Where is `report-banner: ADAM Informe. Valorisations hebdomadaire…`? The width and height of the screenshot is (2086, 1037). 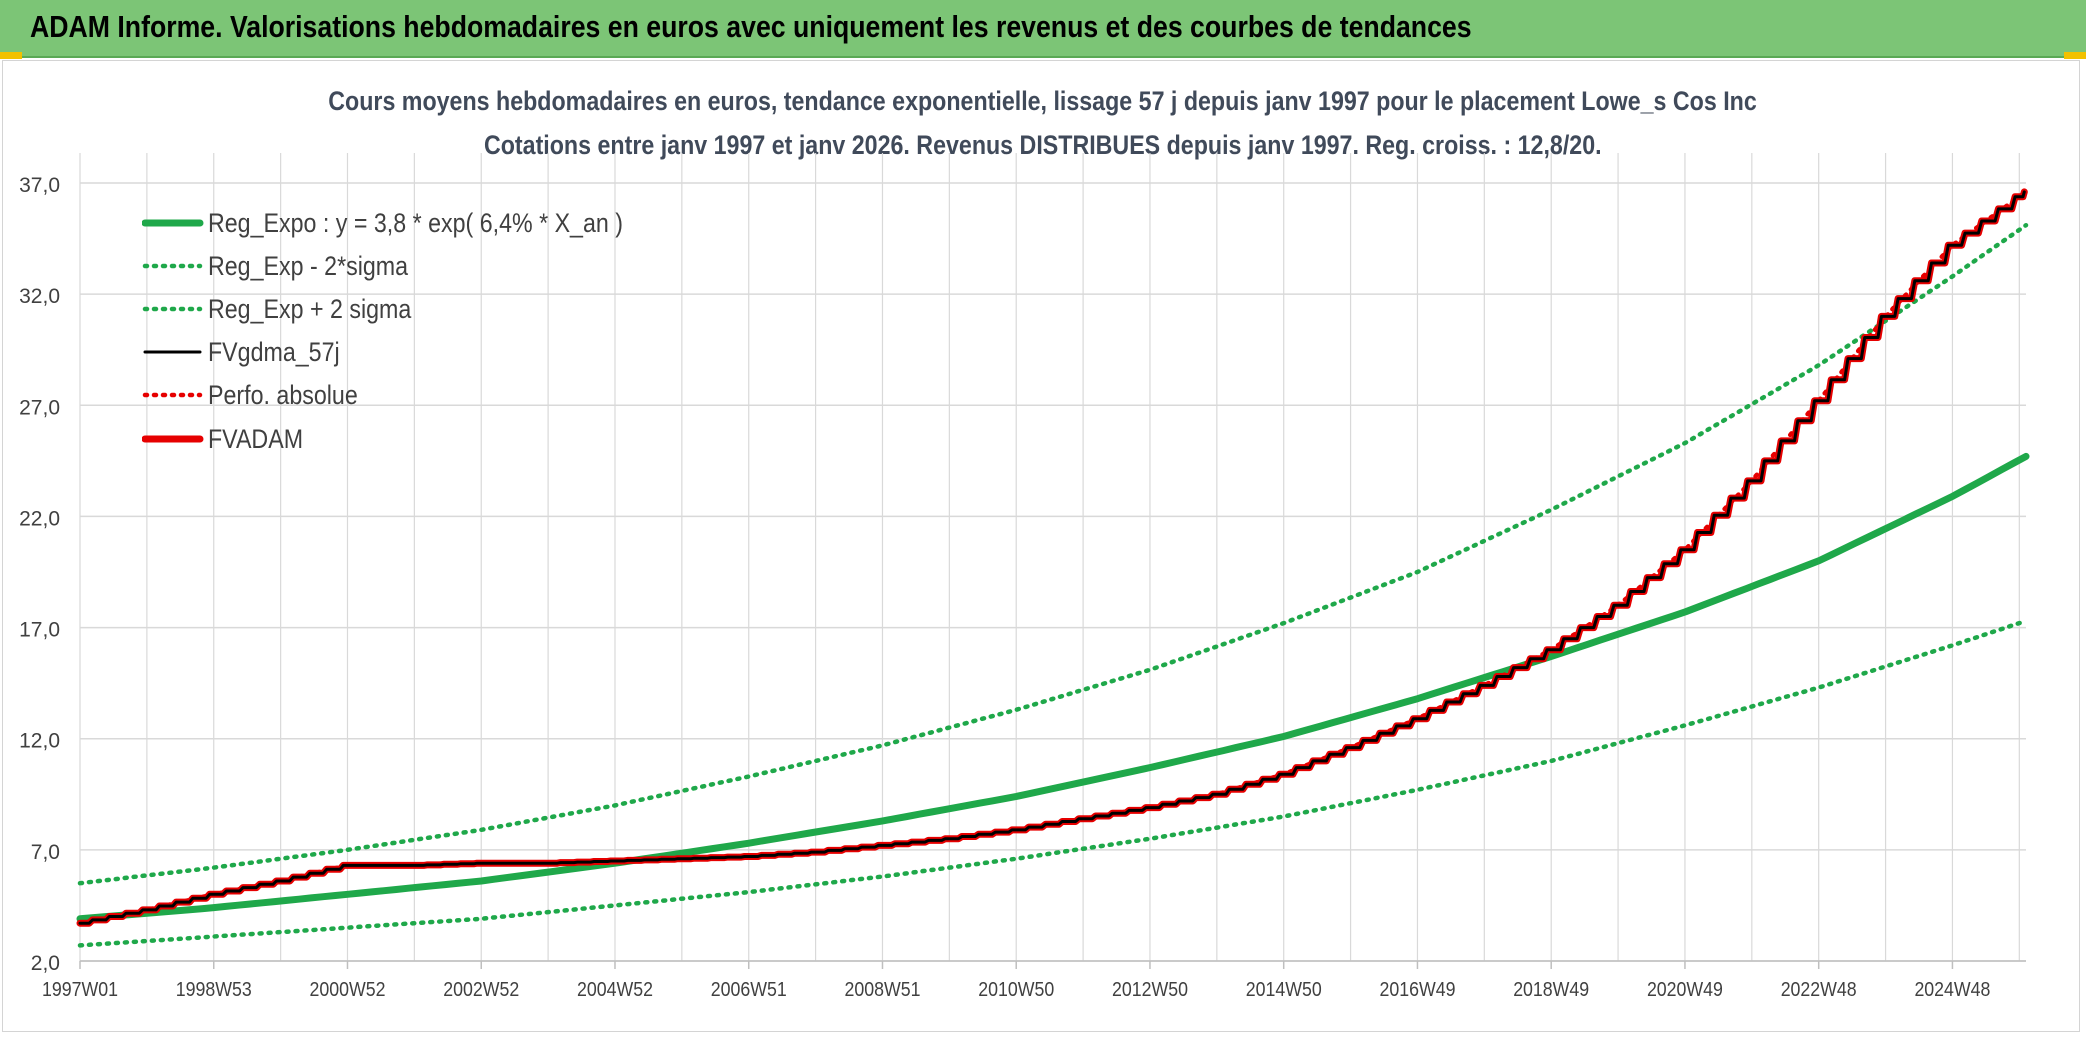
report-banner: ADAM Informe. Valorisations hebdomadaire… is located at coordinates (1043, 29).